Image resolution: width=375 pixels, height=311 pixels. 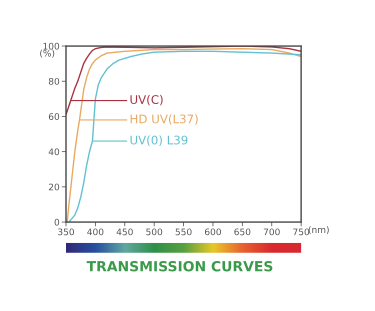 I want to click on legend-label: UV(C), so click(x=146, y=100).